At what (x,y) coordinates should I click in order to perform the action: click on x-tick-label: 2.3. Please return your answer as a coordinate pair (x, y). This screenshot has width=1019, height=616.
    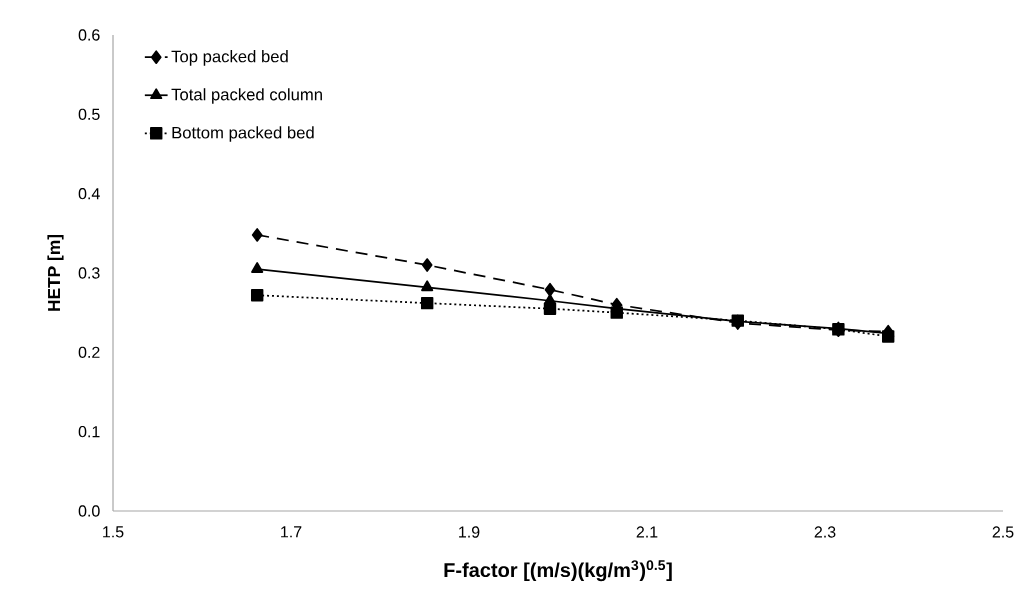
    Looking at the image, I should click on (825, 532).